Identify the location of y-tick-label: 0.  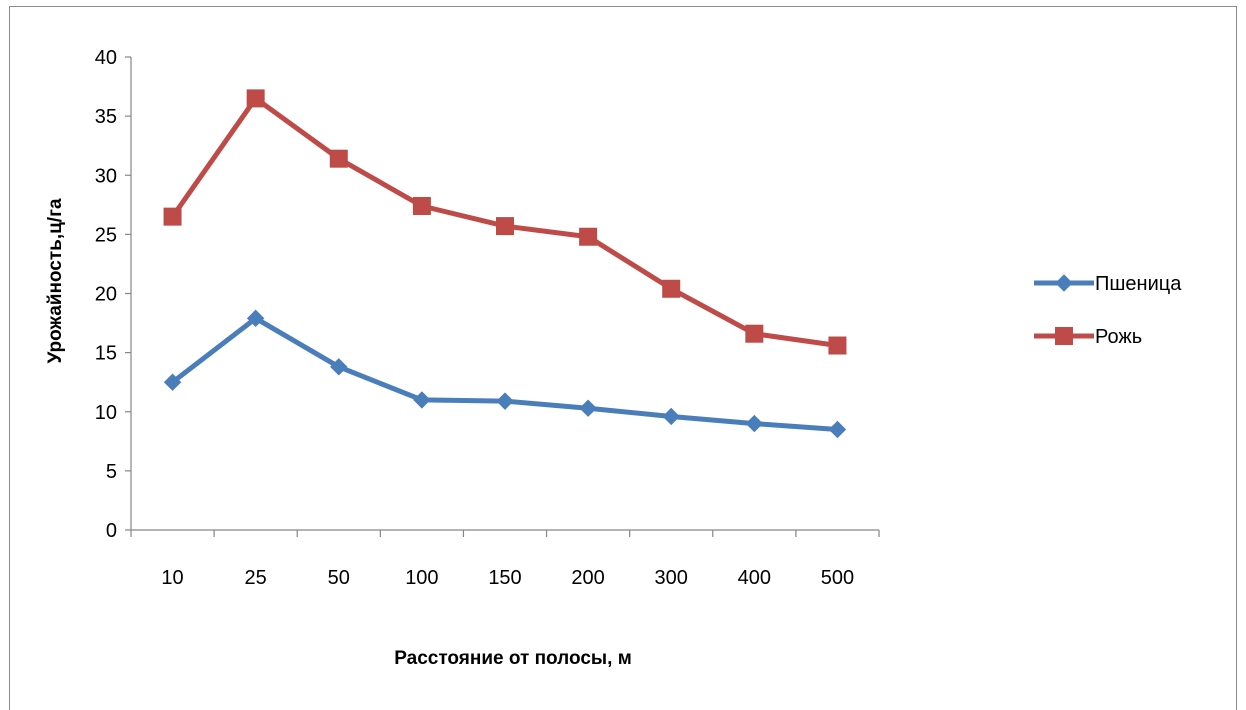
(111, 531).